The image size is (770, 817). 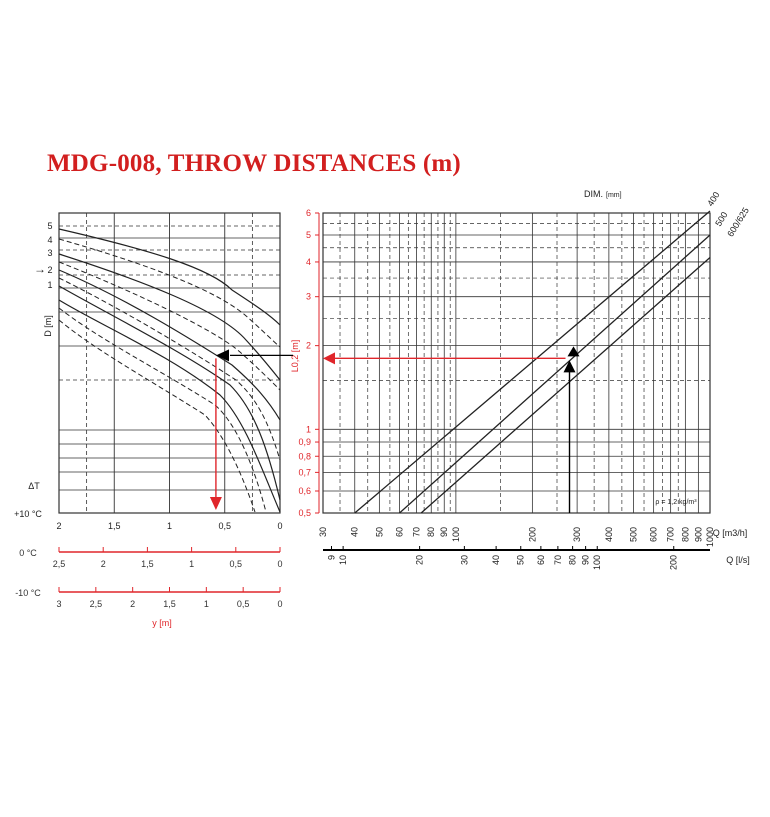 I want to click on left-curve-label-5: 5, so click(x=49, y=226).